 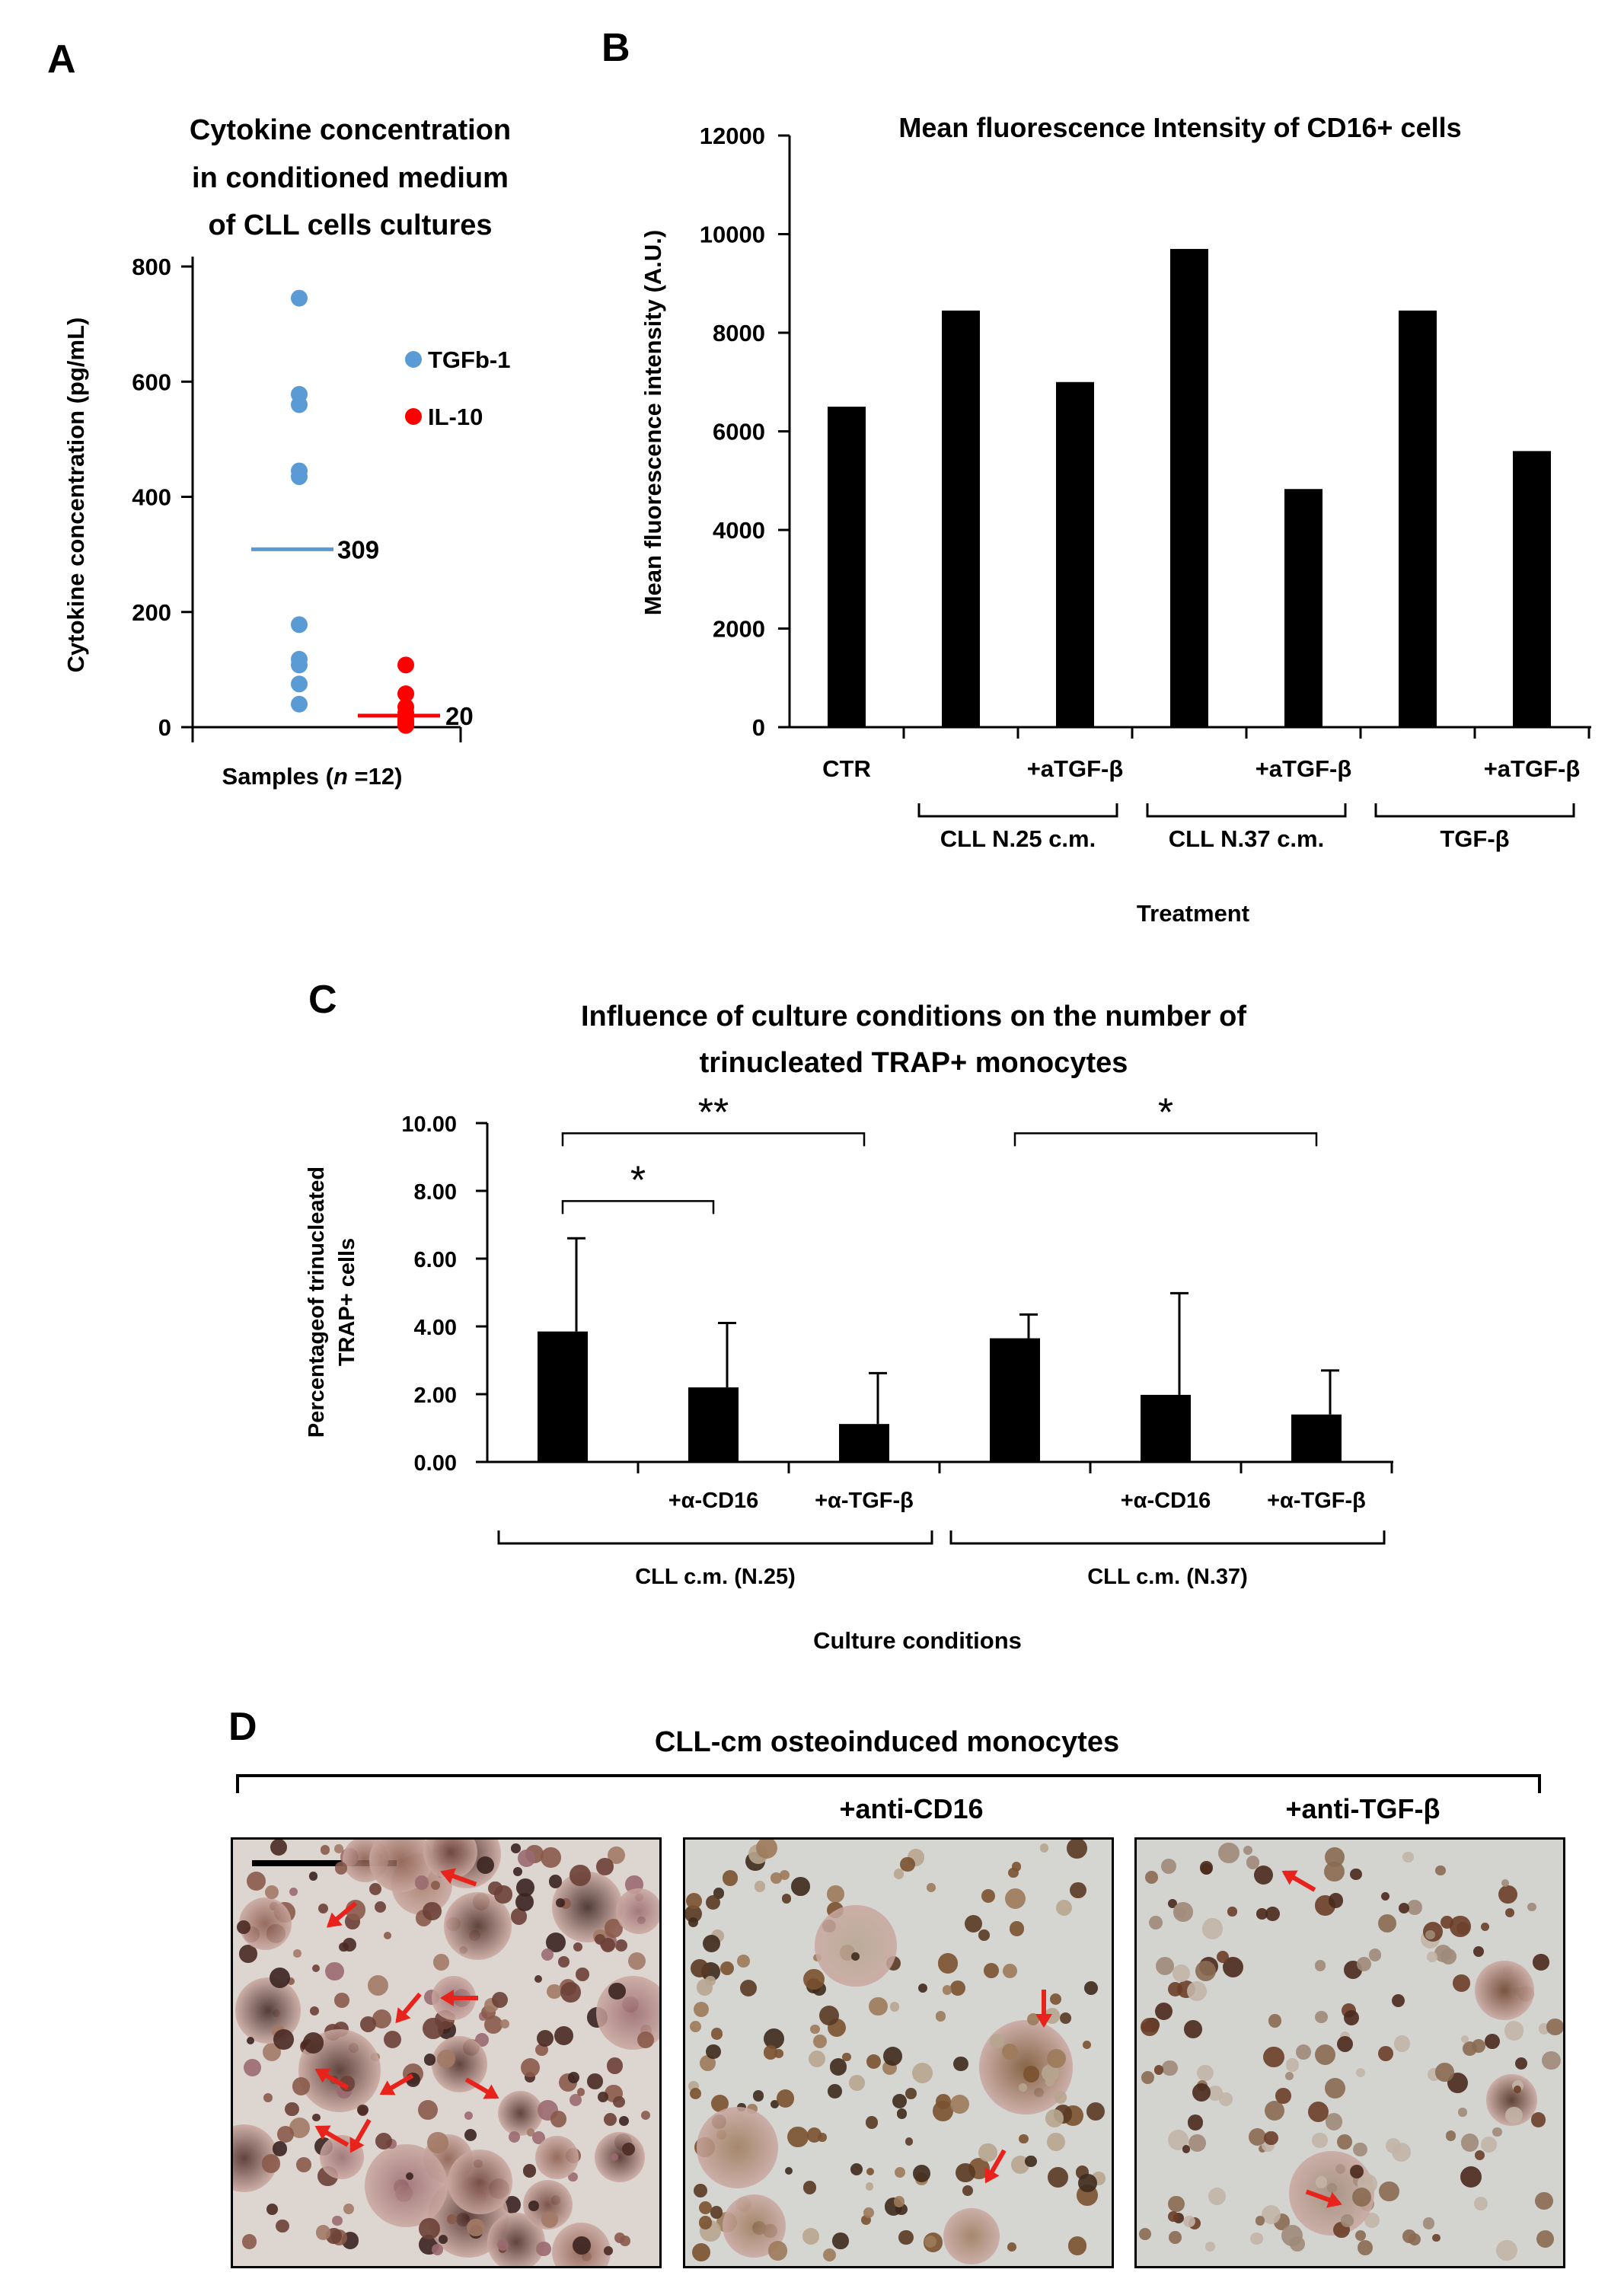 I want to click on chart-a-xlabel-prefix: Samples (, so click(x=278, y=776).